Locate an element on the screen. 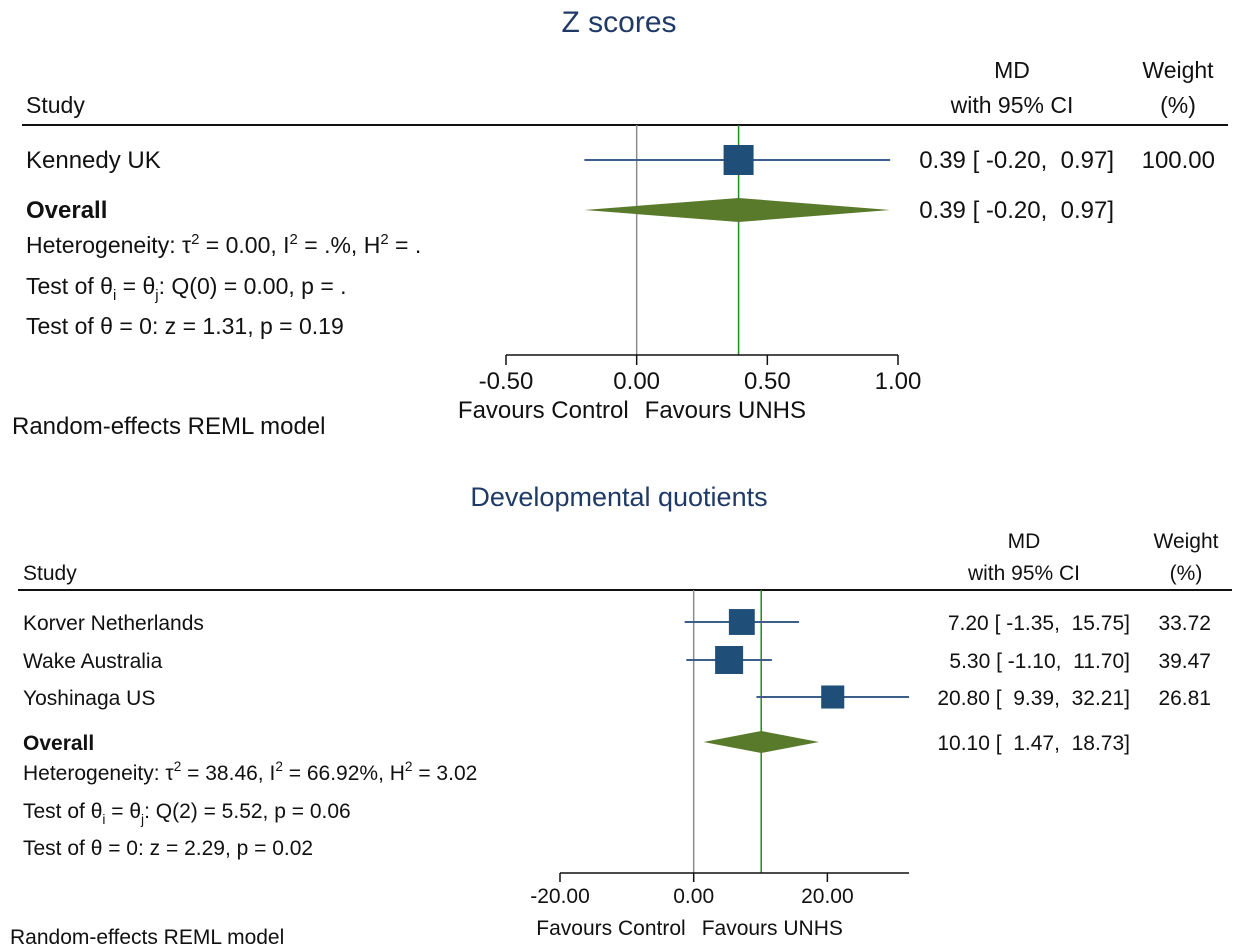 Image resolution: width=1238 pixels, height=949 pixels. study-label: Wake Australia is located at coordinates (93, 661).